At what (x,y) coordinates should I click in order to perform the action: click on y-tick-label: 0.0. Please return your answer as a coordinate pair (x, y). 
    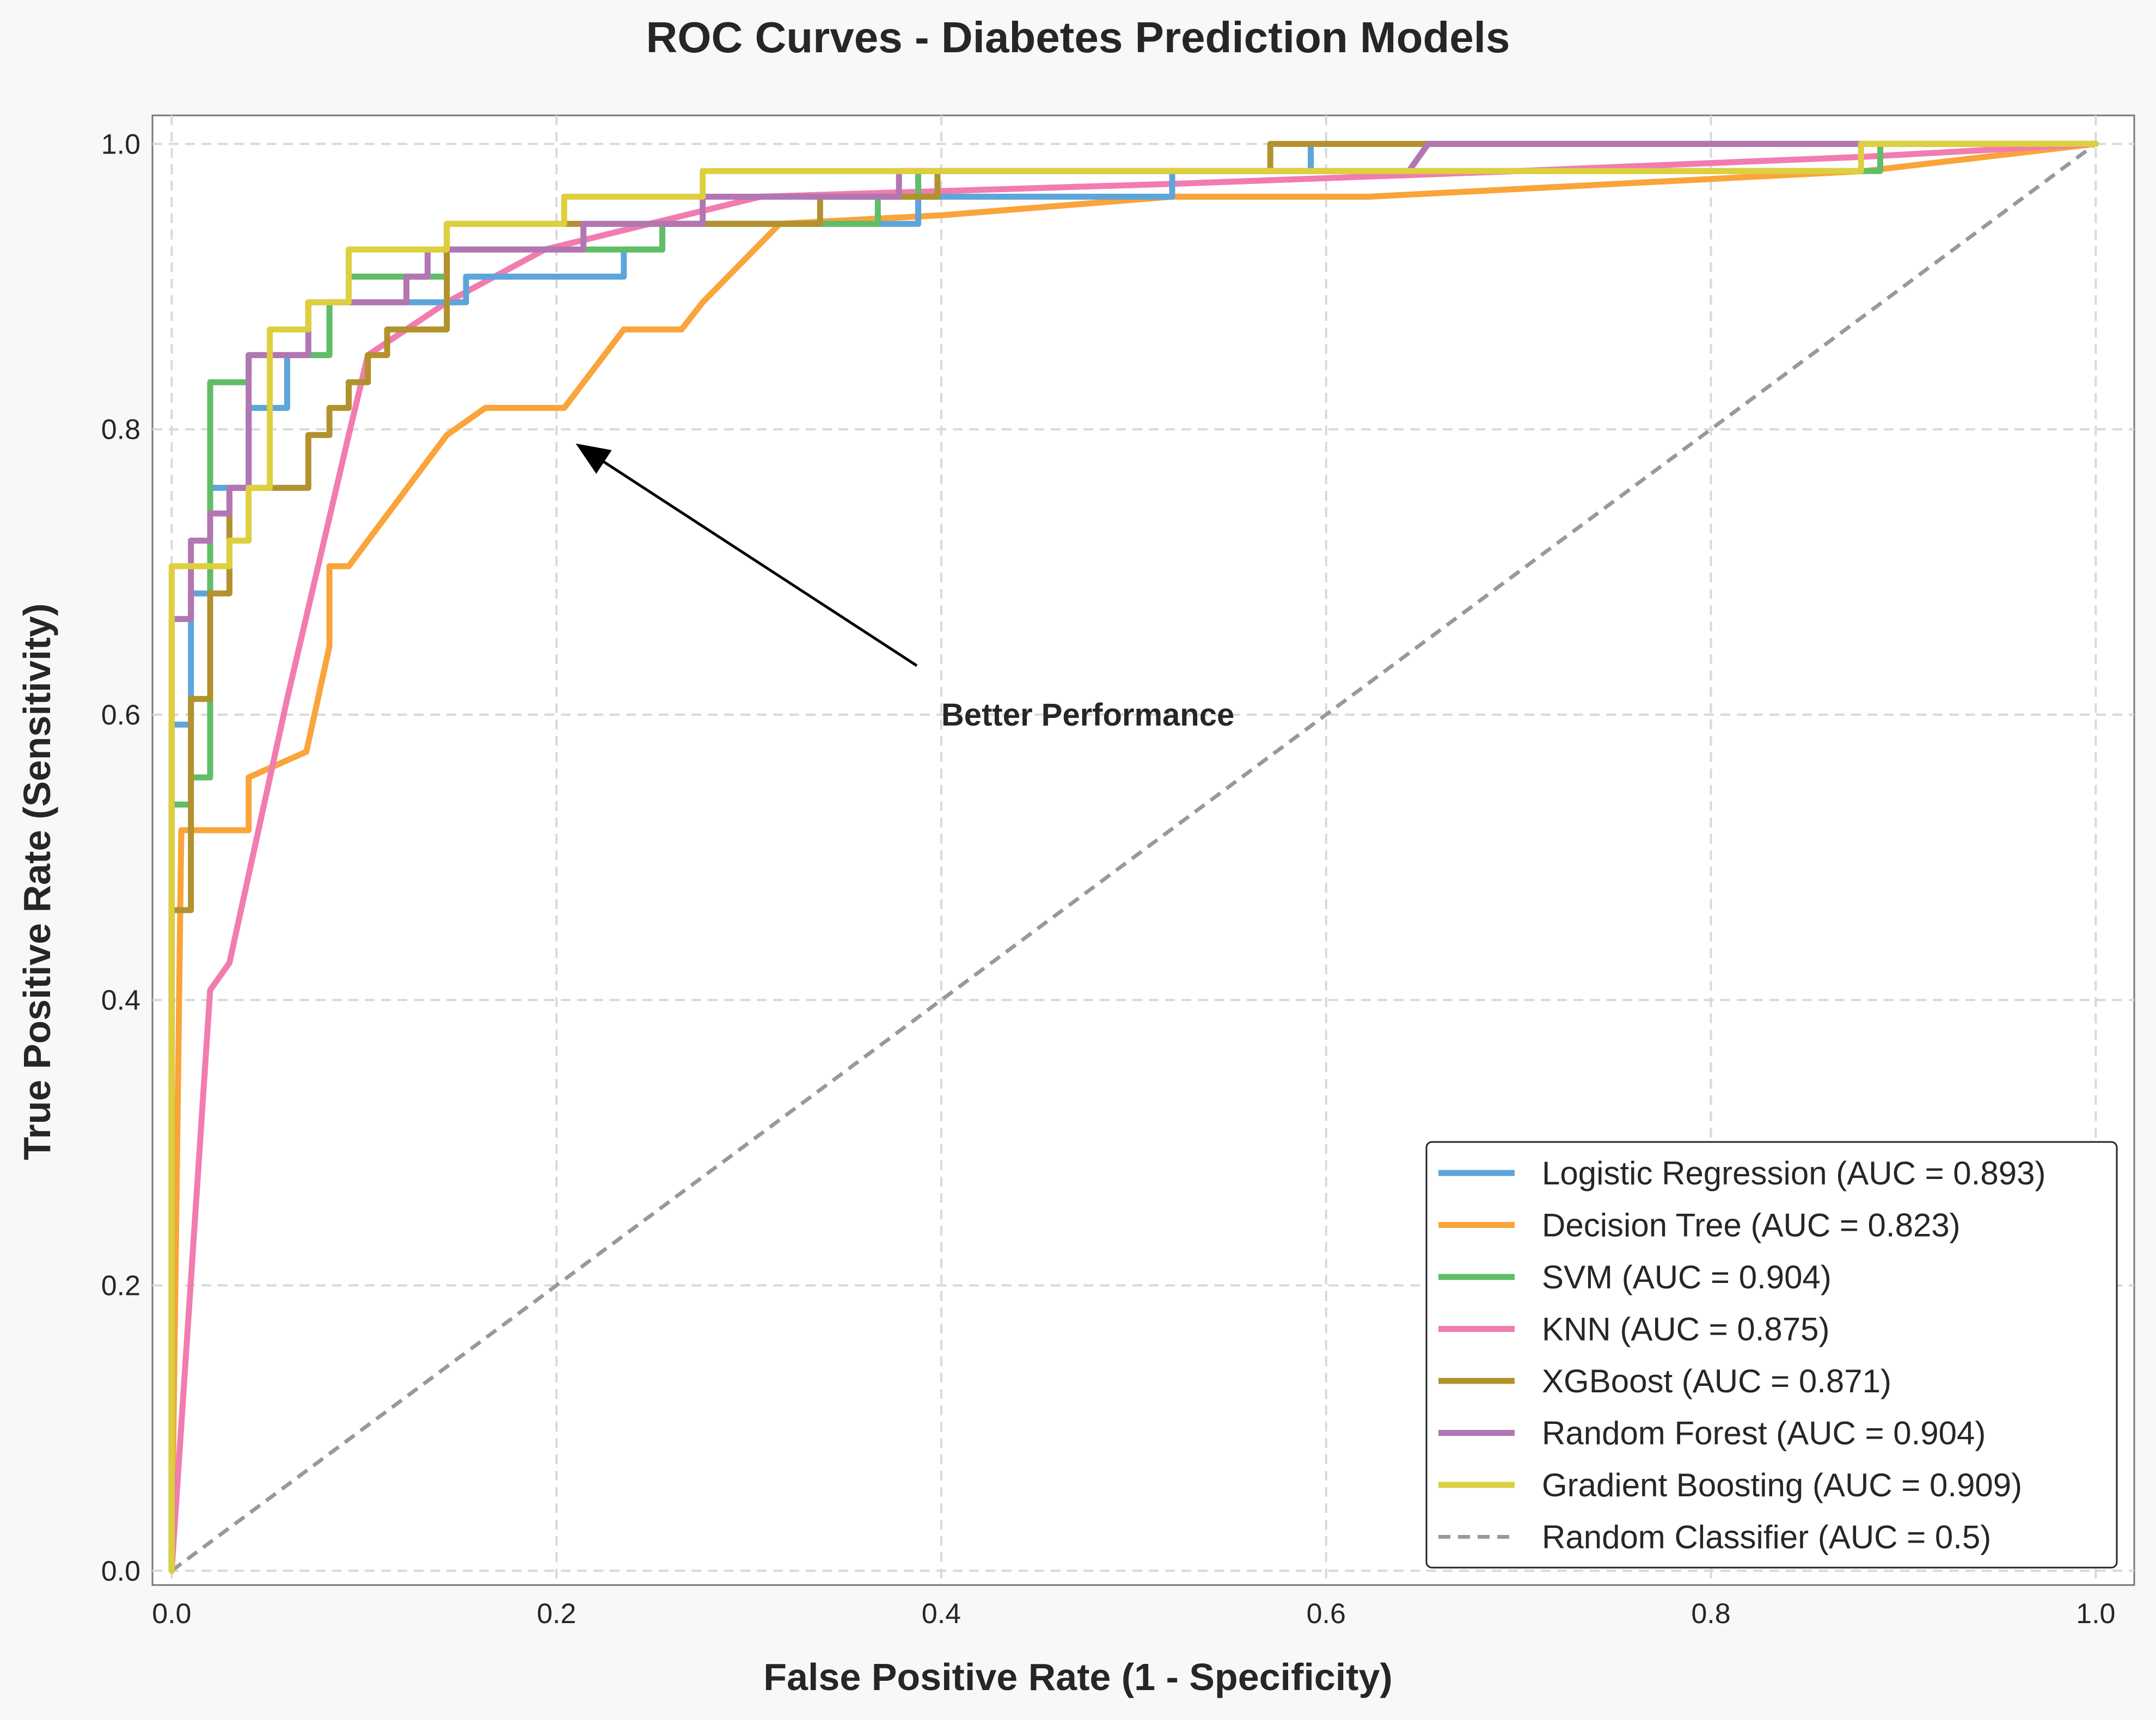
    Looking at the image, I should click on (120, 1571).